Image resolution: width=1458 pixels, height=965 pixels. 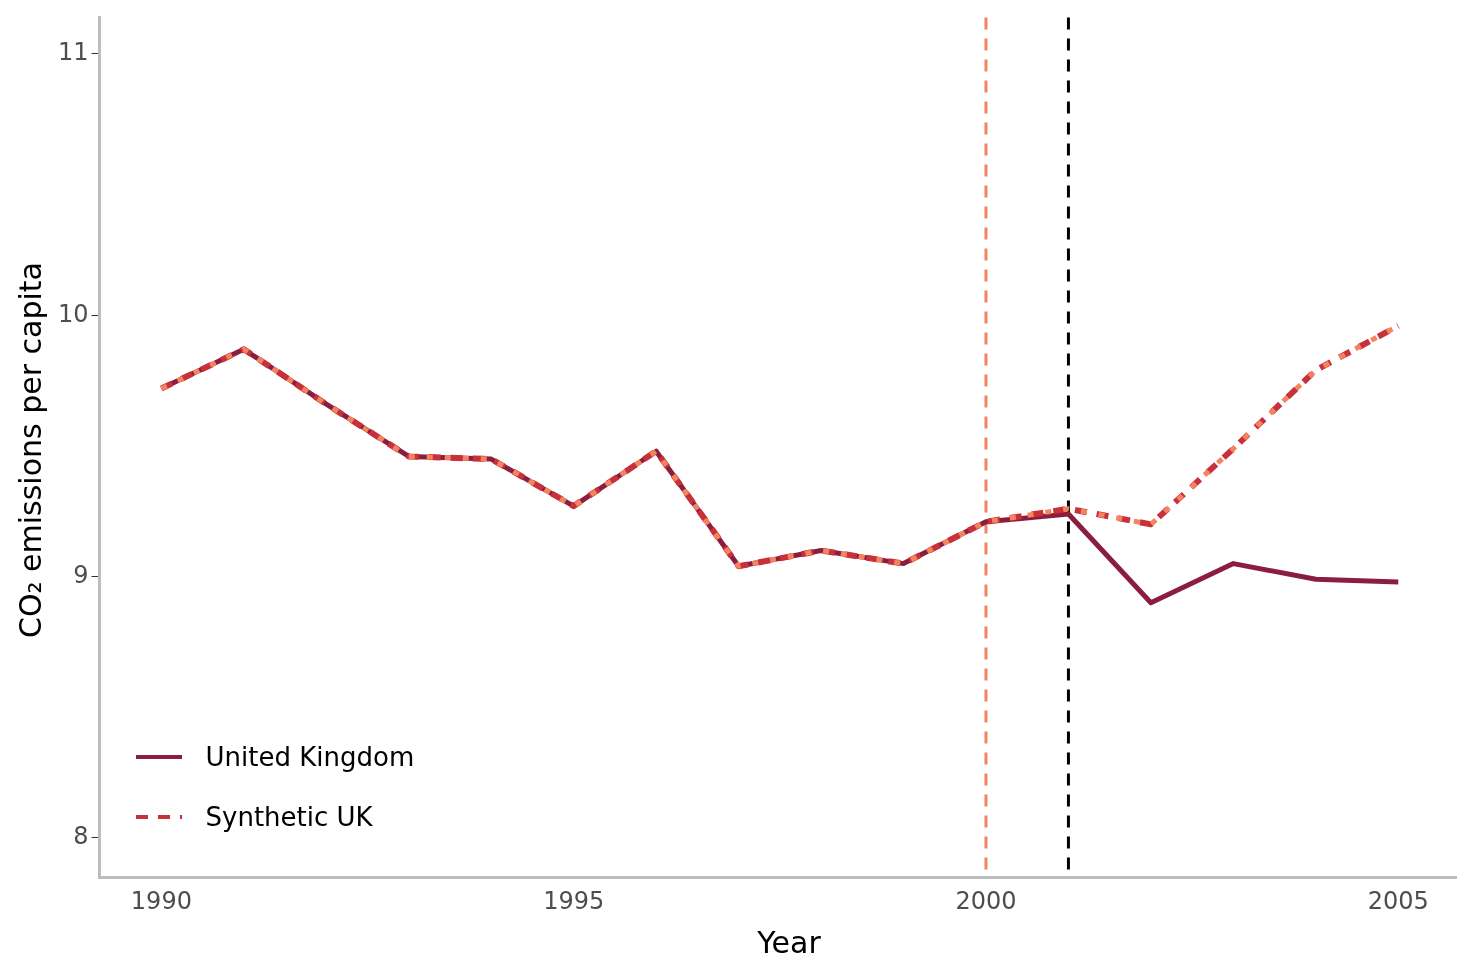 What do you see at coordinates (289, 817) in the screenshot?
I see `legend-label: Synthetic UK` at bounding box center [289, 817].